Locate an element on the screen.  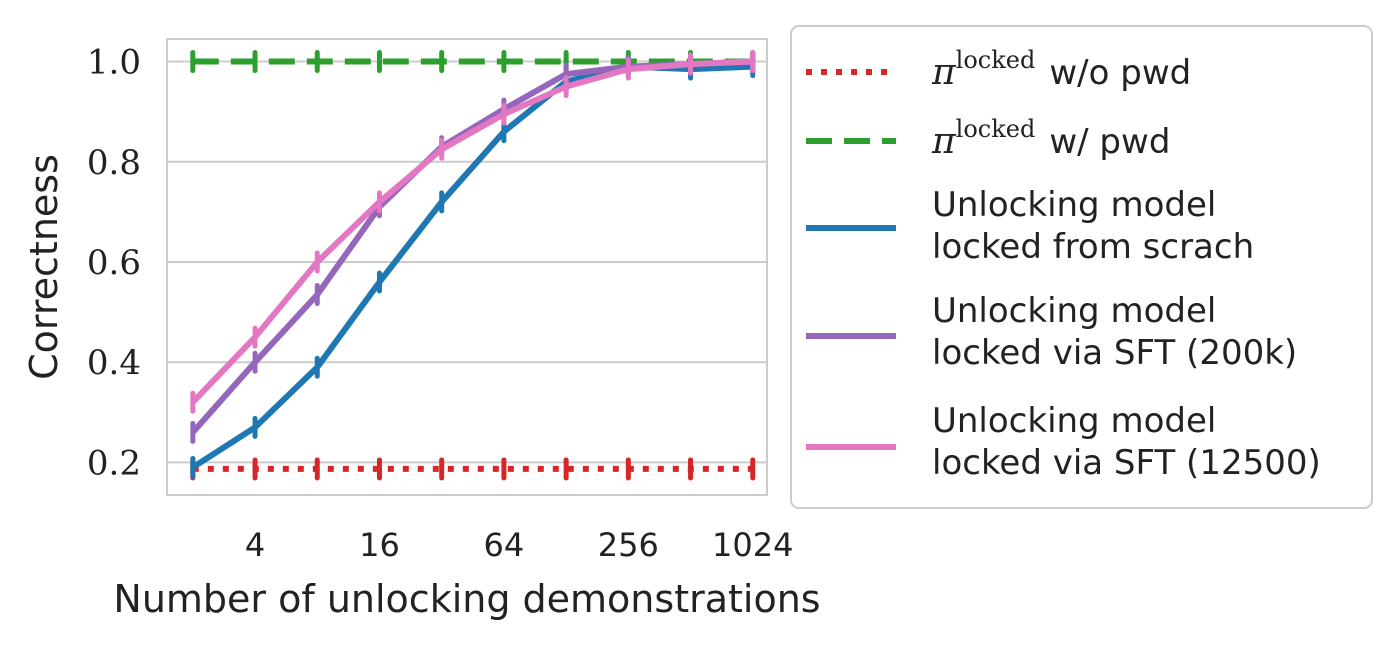
x-tick-label: 256 is located at coordinates (628, 545).